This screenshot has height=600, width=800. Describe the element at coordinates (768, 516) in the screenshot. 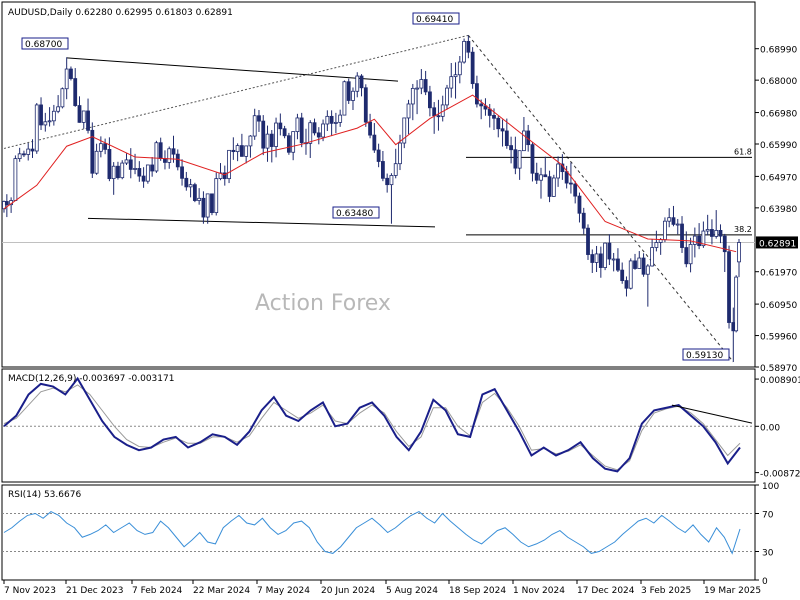

I see `rsi-ytick-label: 70` at that location.